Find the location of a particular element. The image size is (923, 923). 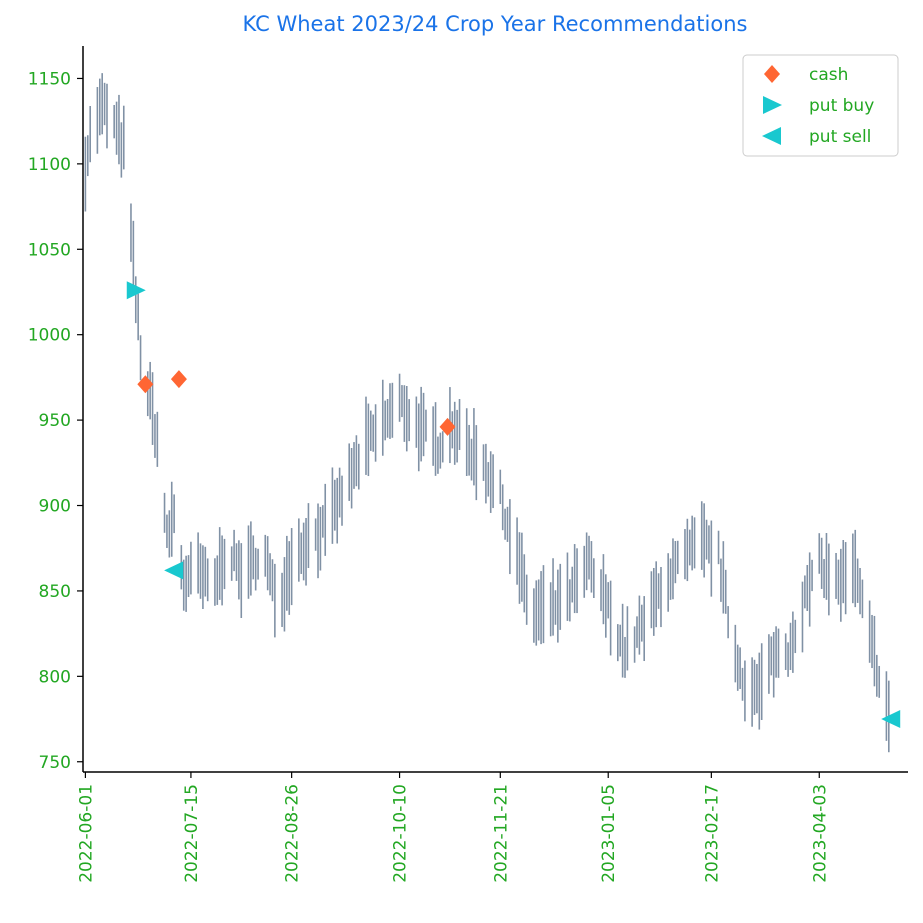

x-tick-label: 2022-08-26 is located at coordinates (293, 833).